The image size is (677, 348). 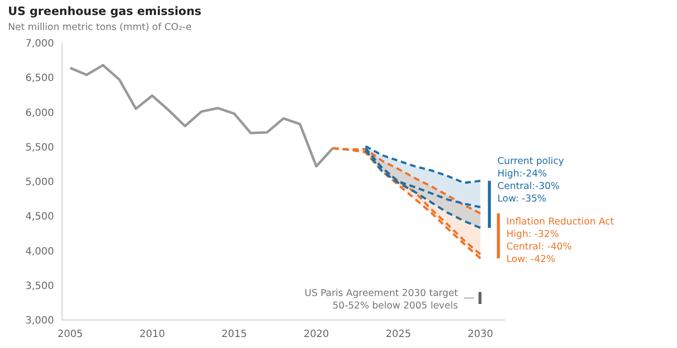 What do you see at coordinates (530, 180) in the screenshot?
I see `annotation: Current policy High:-24% Central:-30% Low: -35%` at bounding box center [530, 180].